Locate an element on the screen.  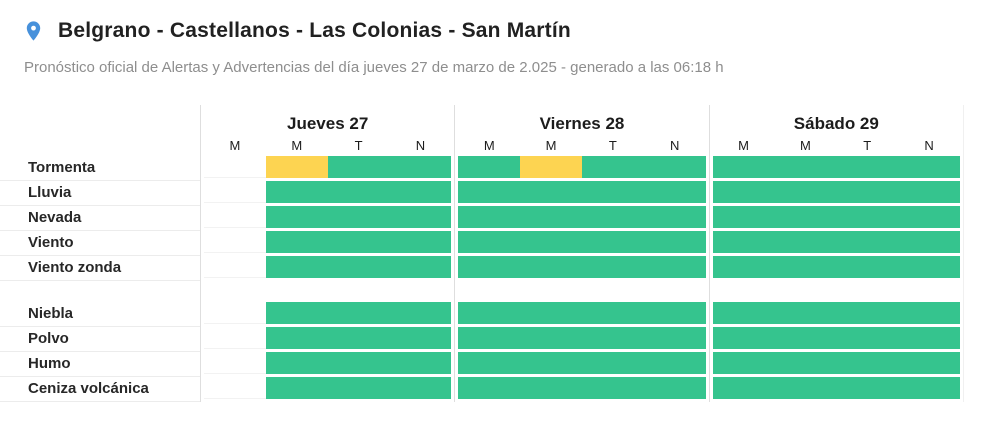
row-label-viento: Viento is located at coordinates (100, 243).